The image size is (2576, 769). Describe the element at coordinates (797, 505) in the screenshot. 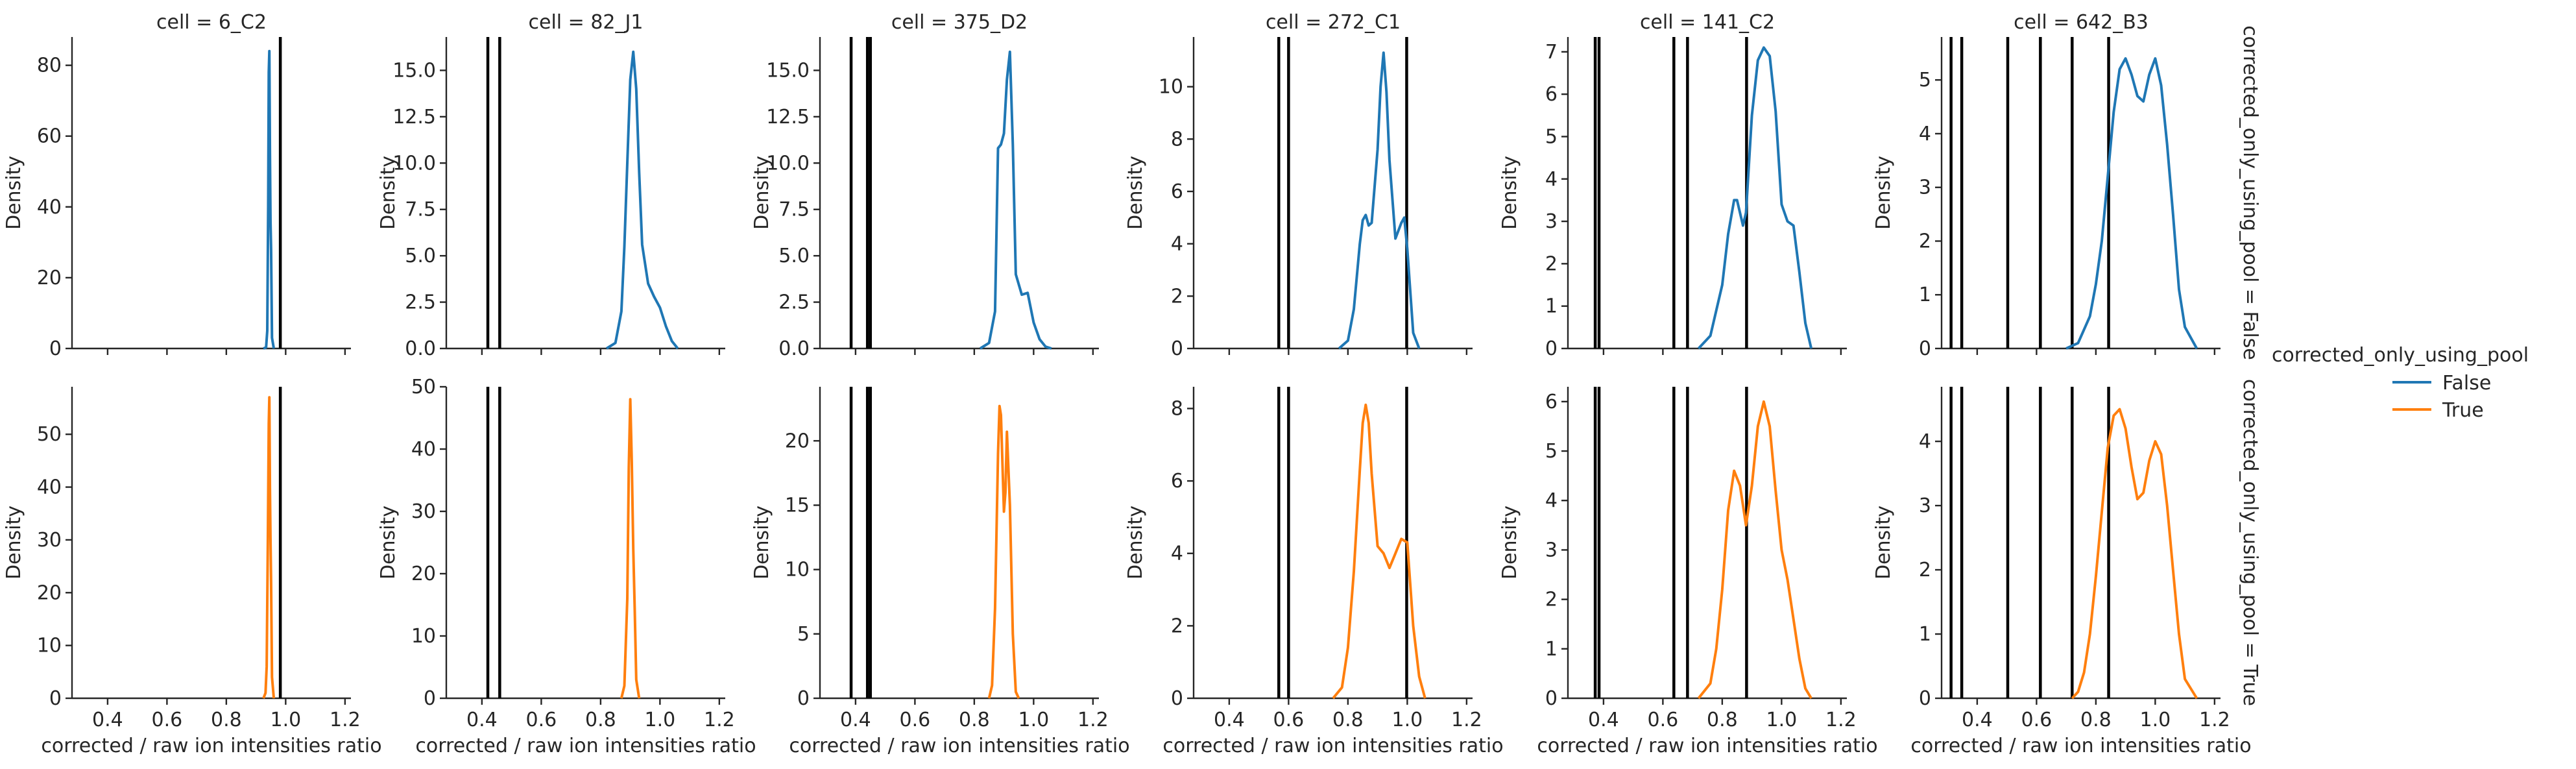

I see `y-tick-label: 15` at that location.